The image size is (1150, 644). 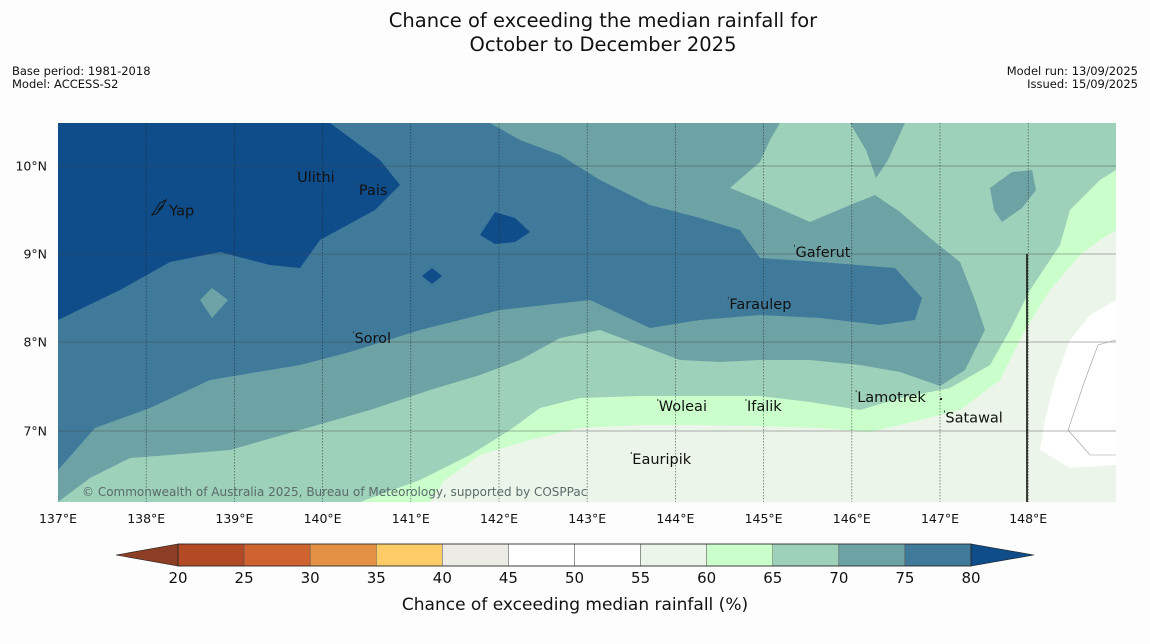 I want to click on patch-80-west, so click(x=229, y=221).